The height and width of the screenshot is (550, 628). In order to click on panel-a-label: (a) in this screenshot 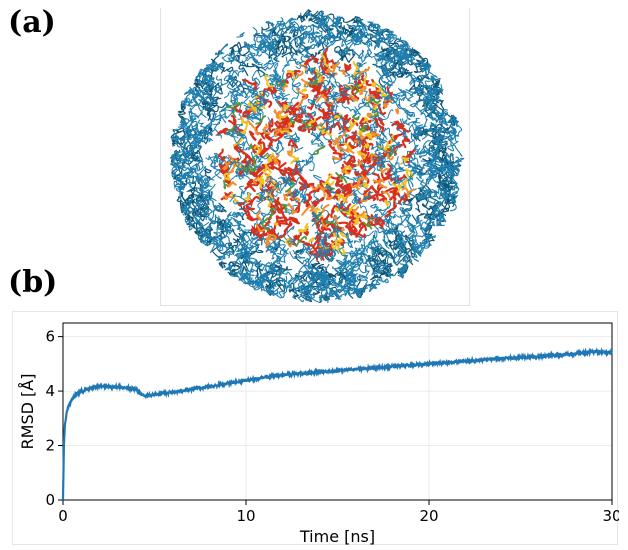, I will do `click(32, 22)`.